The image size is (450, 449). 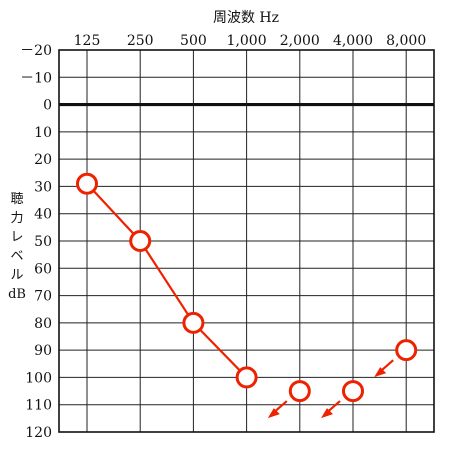 What do you see at coordinates (43, 133) in the screenshot?
I see `y-tick-label: 10` at bounding box center [43, 133].